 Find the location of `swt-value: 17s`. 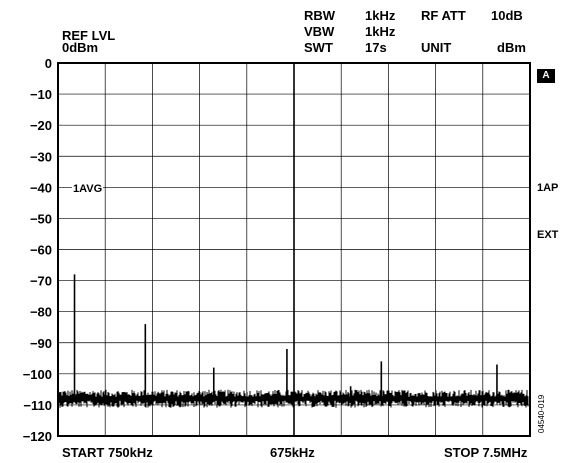

swt-value: 17s is located at coordinates (376, 47).